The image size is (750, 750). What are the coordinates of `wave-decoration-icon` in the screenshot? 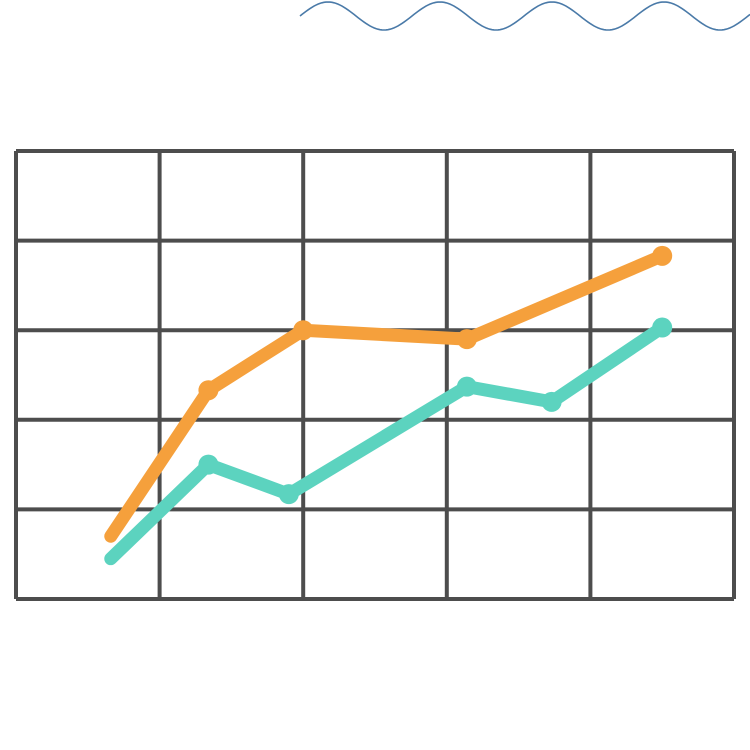 It's located at (524, 16).